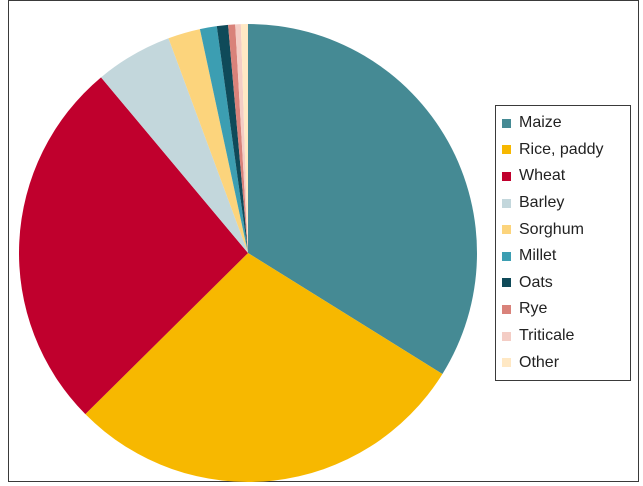  I want to click on legend-swatch-triticale, so click(506, 336).